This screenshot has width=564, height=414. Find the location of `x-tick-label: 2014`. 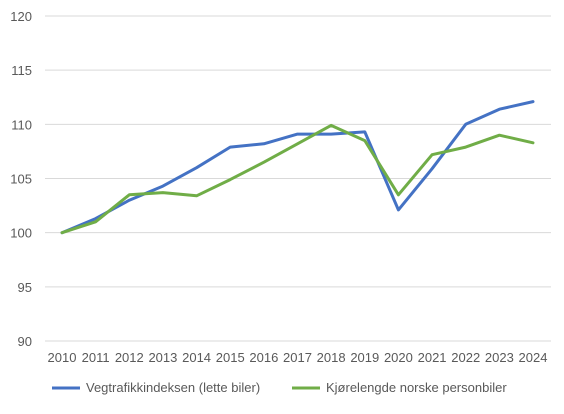

x-tick-label: 2014 is located at coordinates (196, 357).